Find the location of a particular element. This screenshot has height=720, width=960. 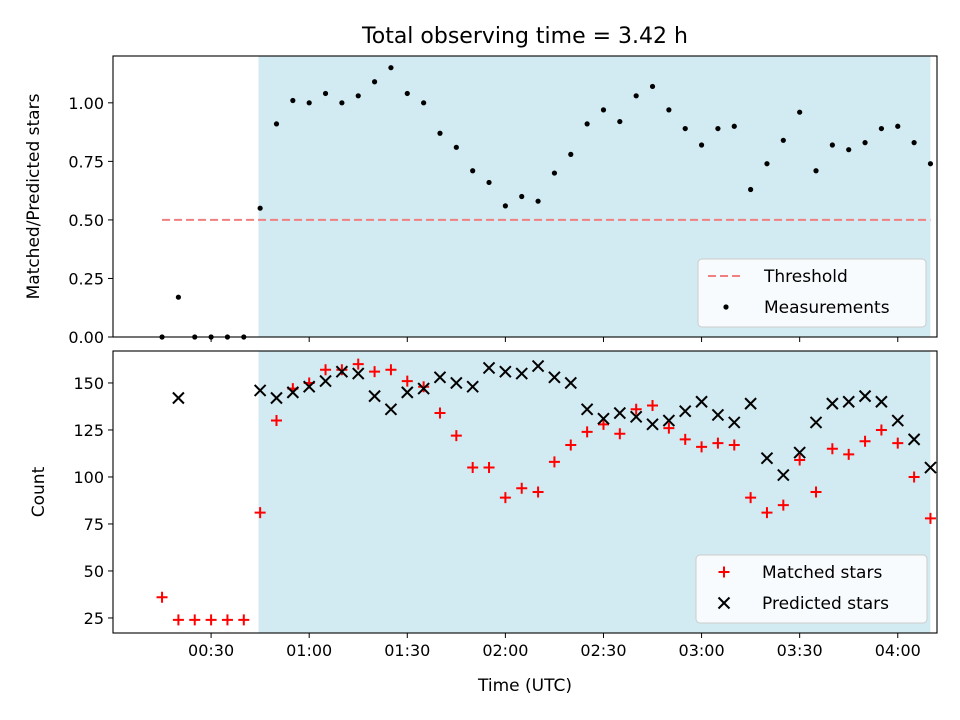

legend-entry-label: Matched stars is located at coordinates (822, 573).